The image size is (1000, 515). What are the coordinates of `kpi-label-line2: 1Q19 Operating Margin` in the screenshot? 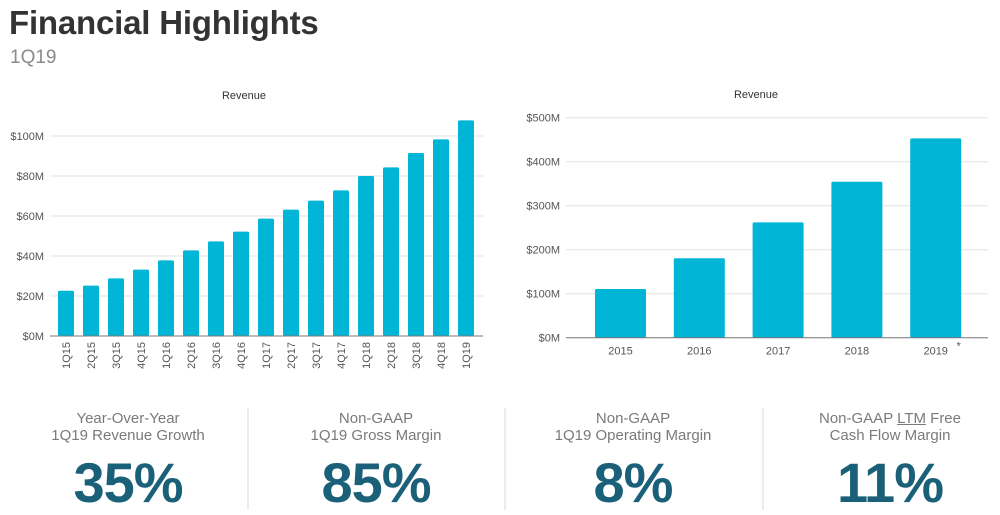 It's located at (633, 435).